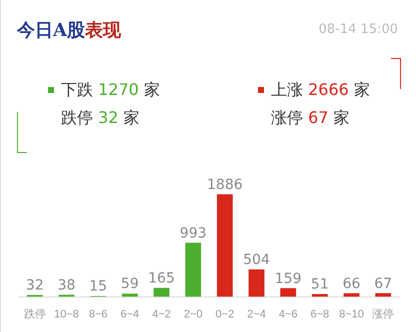  Describe the element at coordinates (288, 314) in the screenshot. I see `x-tick-label: 4~6` at that location.